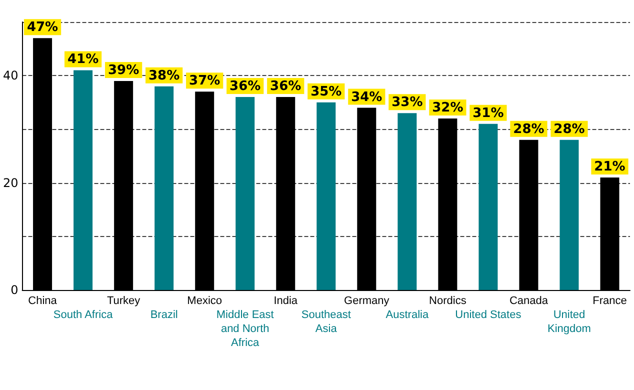  What do you see at coordinates (488, 113) in the screenshot?
I see `data-label: 31%` at bounding box center [488, 113].